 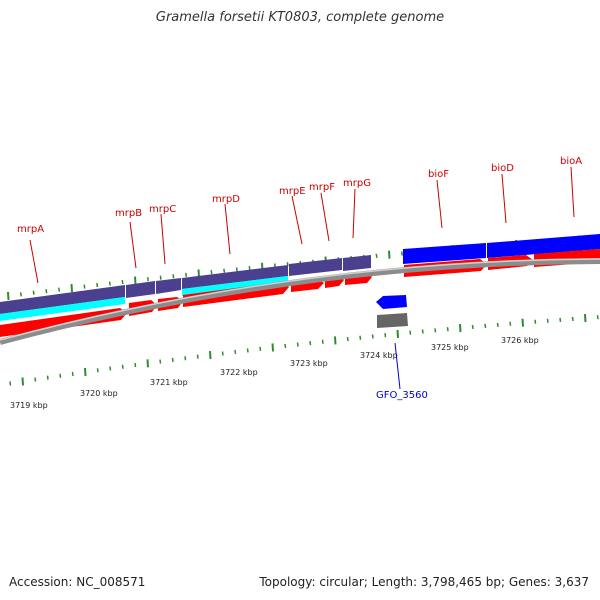 What do you see at coordinates (397, 366) in the screenshot?
I see `highlight-leader-line` at bounding box center [397, 366].